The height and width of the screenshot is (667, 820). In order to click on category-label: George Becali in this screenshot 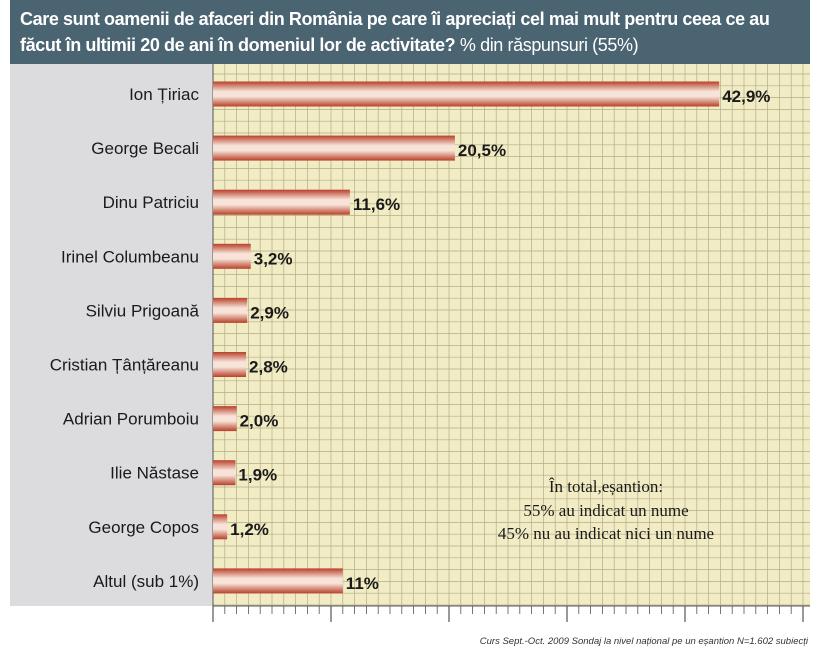, I will do `click(145, 148)`.